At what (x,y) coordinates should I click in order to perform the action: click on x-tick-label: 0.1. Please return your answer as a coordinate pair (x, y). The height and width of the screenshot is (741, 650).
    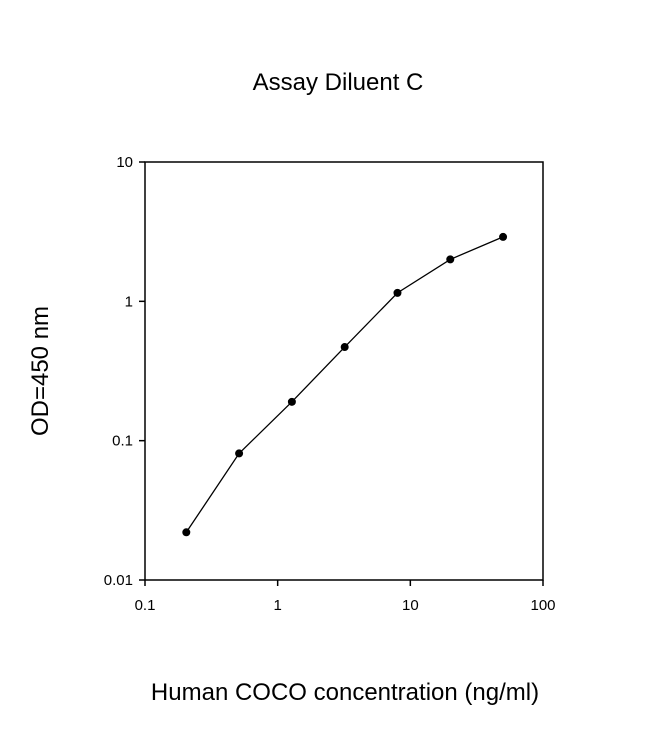
    Looking at the image, I should click on (145, 605).